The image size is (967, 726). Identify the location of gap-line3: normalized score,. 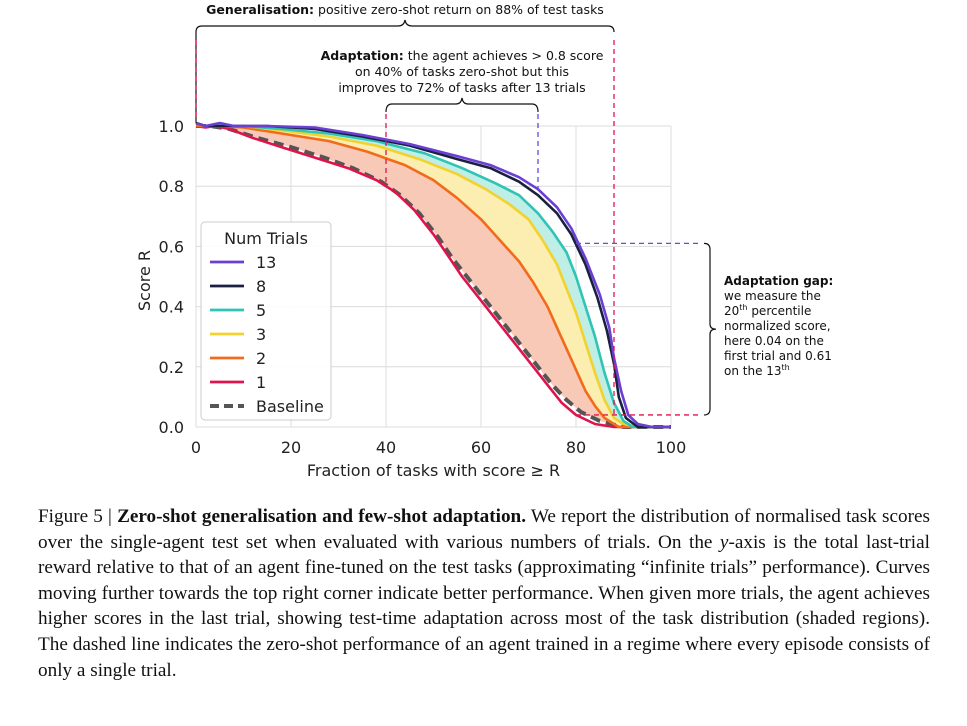
(777, 326).